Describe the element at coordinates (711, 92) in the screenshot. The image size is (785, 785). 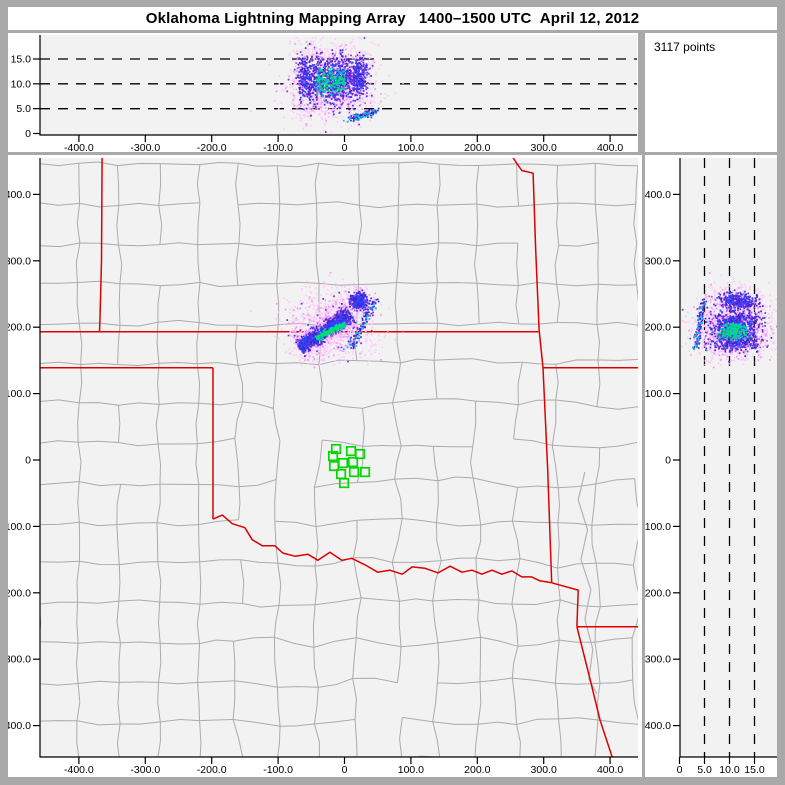
I see `points-count-box: 3117 points` at that location.